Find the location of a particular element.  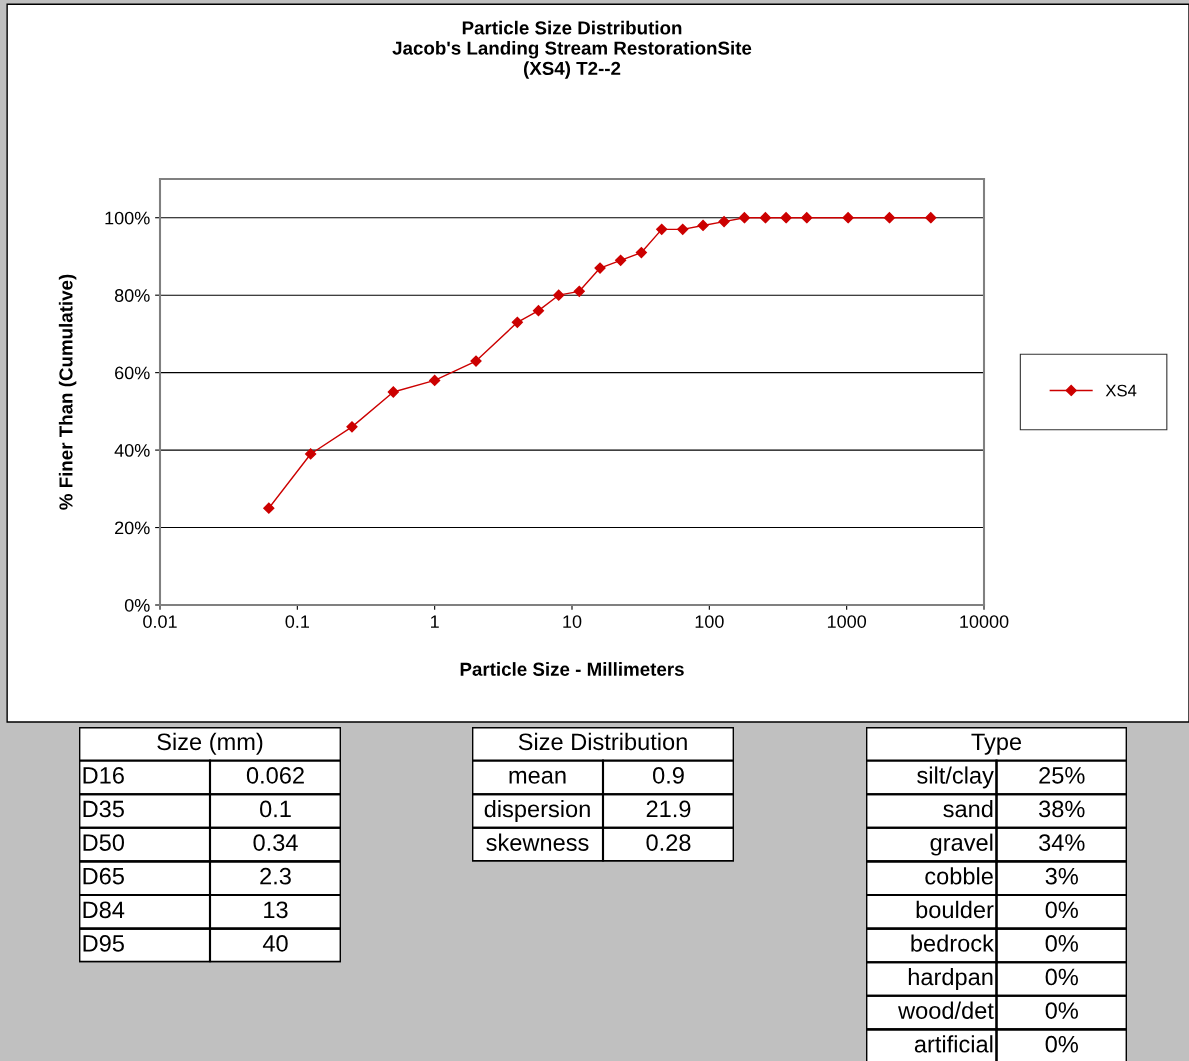

category-label: cobble is located at coordinates (959, 876).